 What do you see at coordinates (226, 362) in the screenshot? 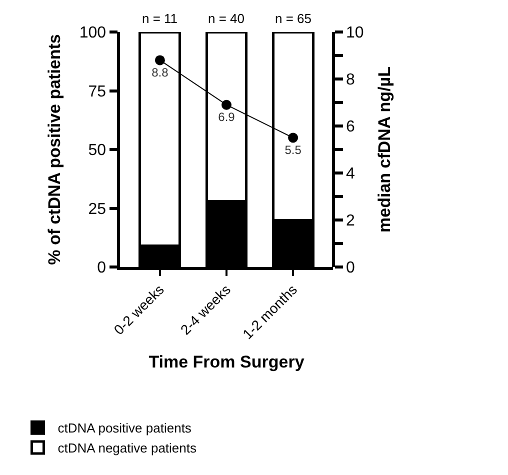
I see `x-axis-title: Time From Surgery` at bounding box center [226, 362].